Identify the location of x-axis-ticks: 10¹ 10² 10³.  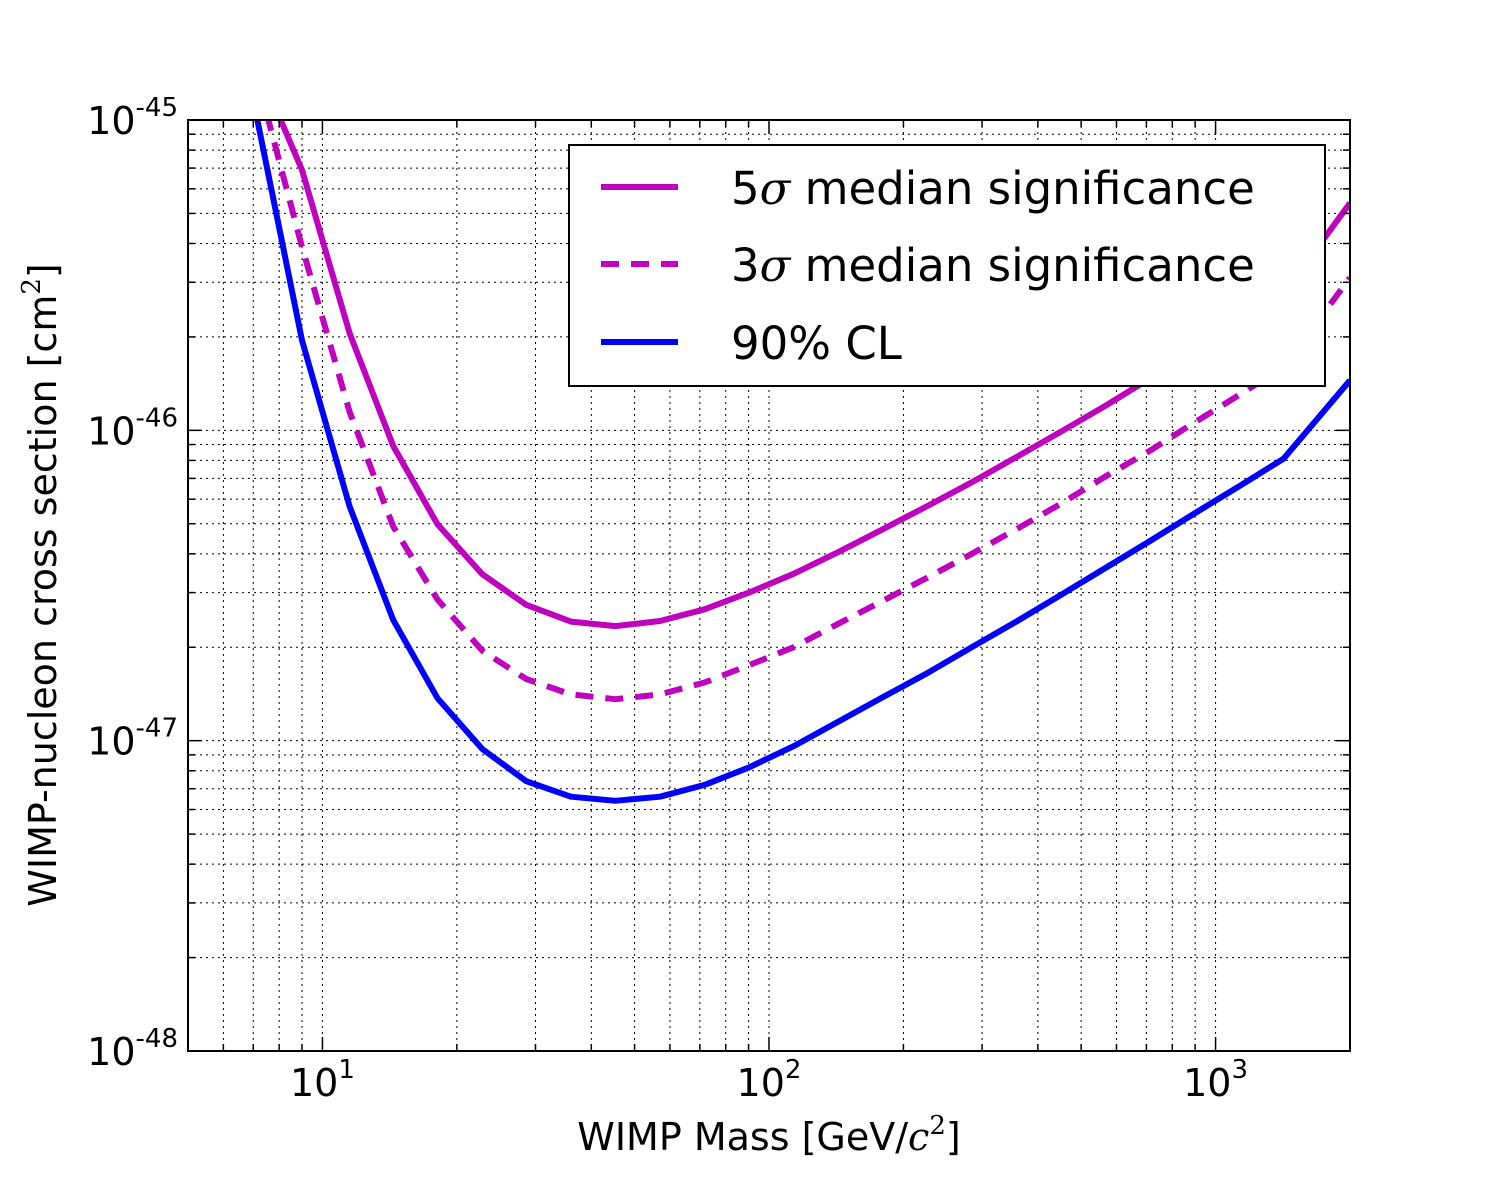
(769, 1080).